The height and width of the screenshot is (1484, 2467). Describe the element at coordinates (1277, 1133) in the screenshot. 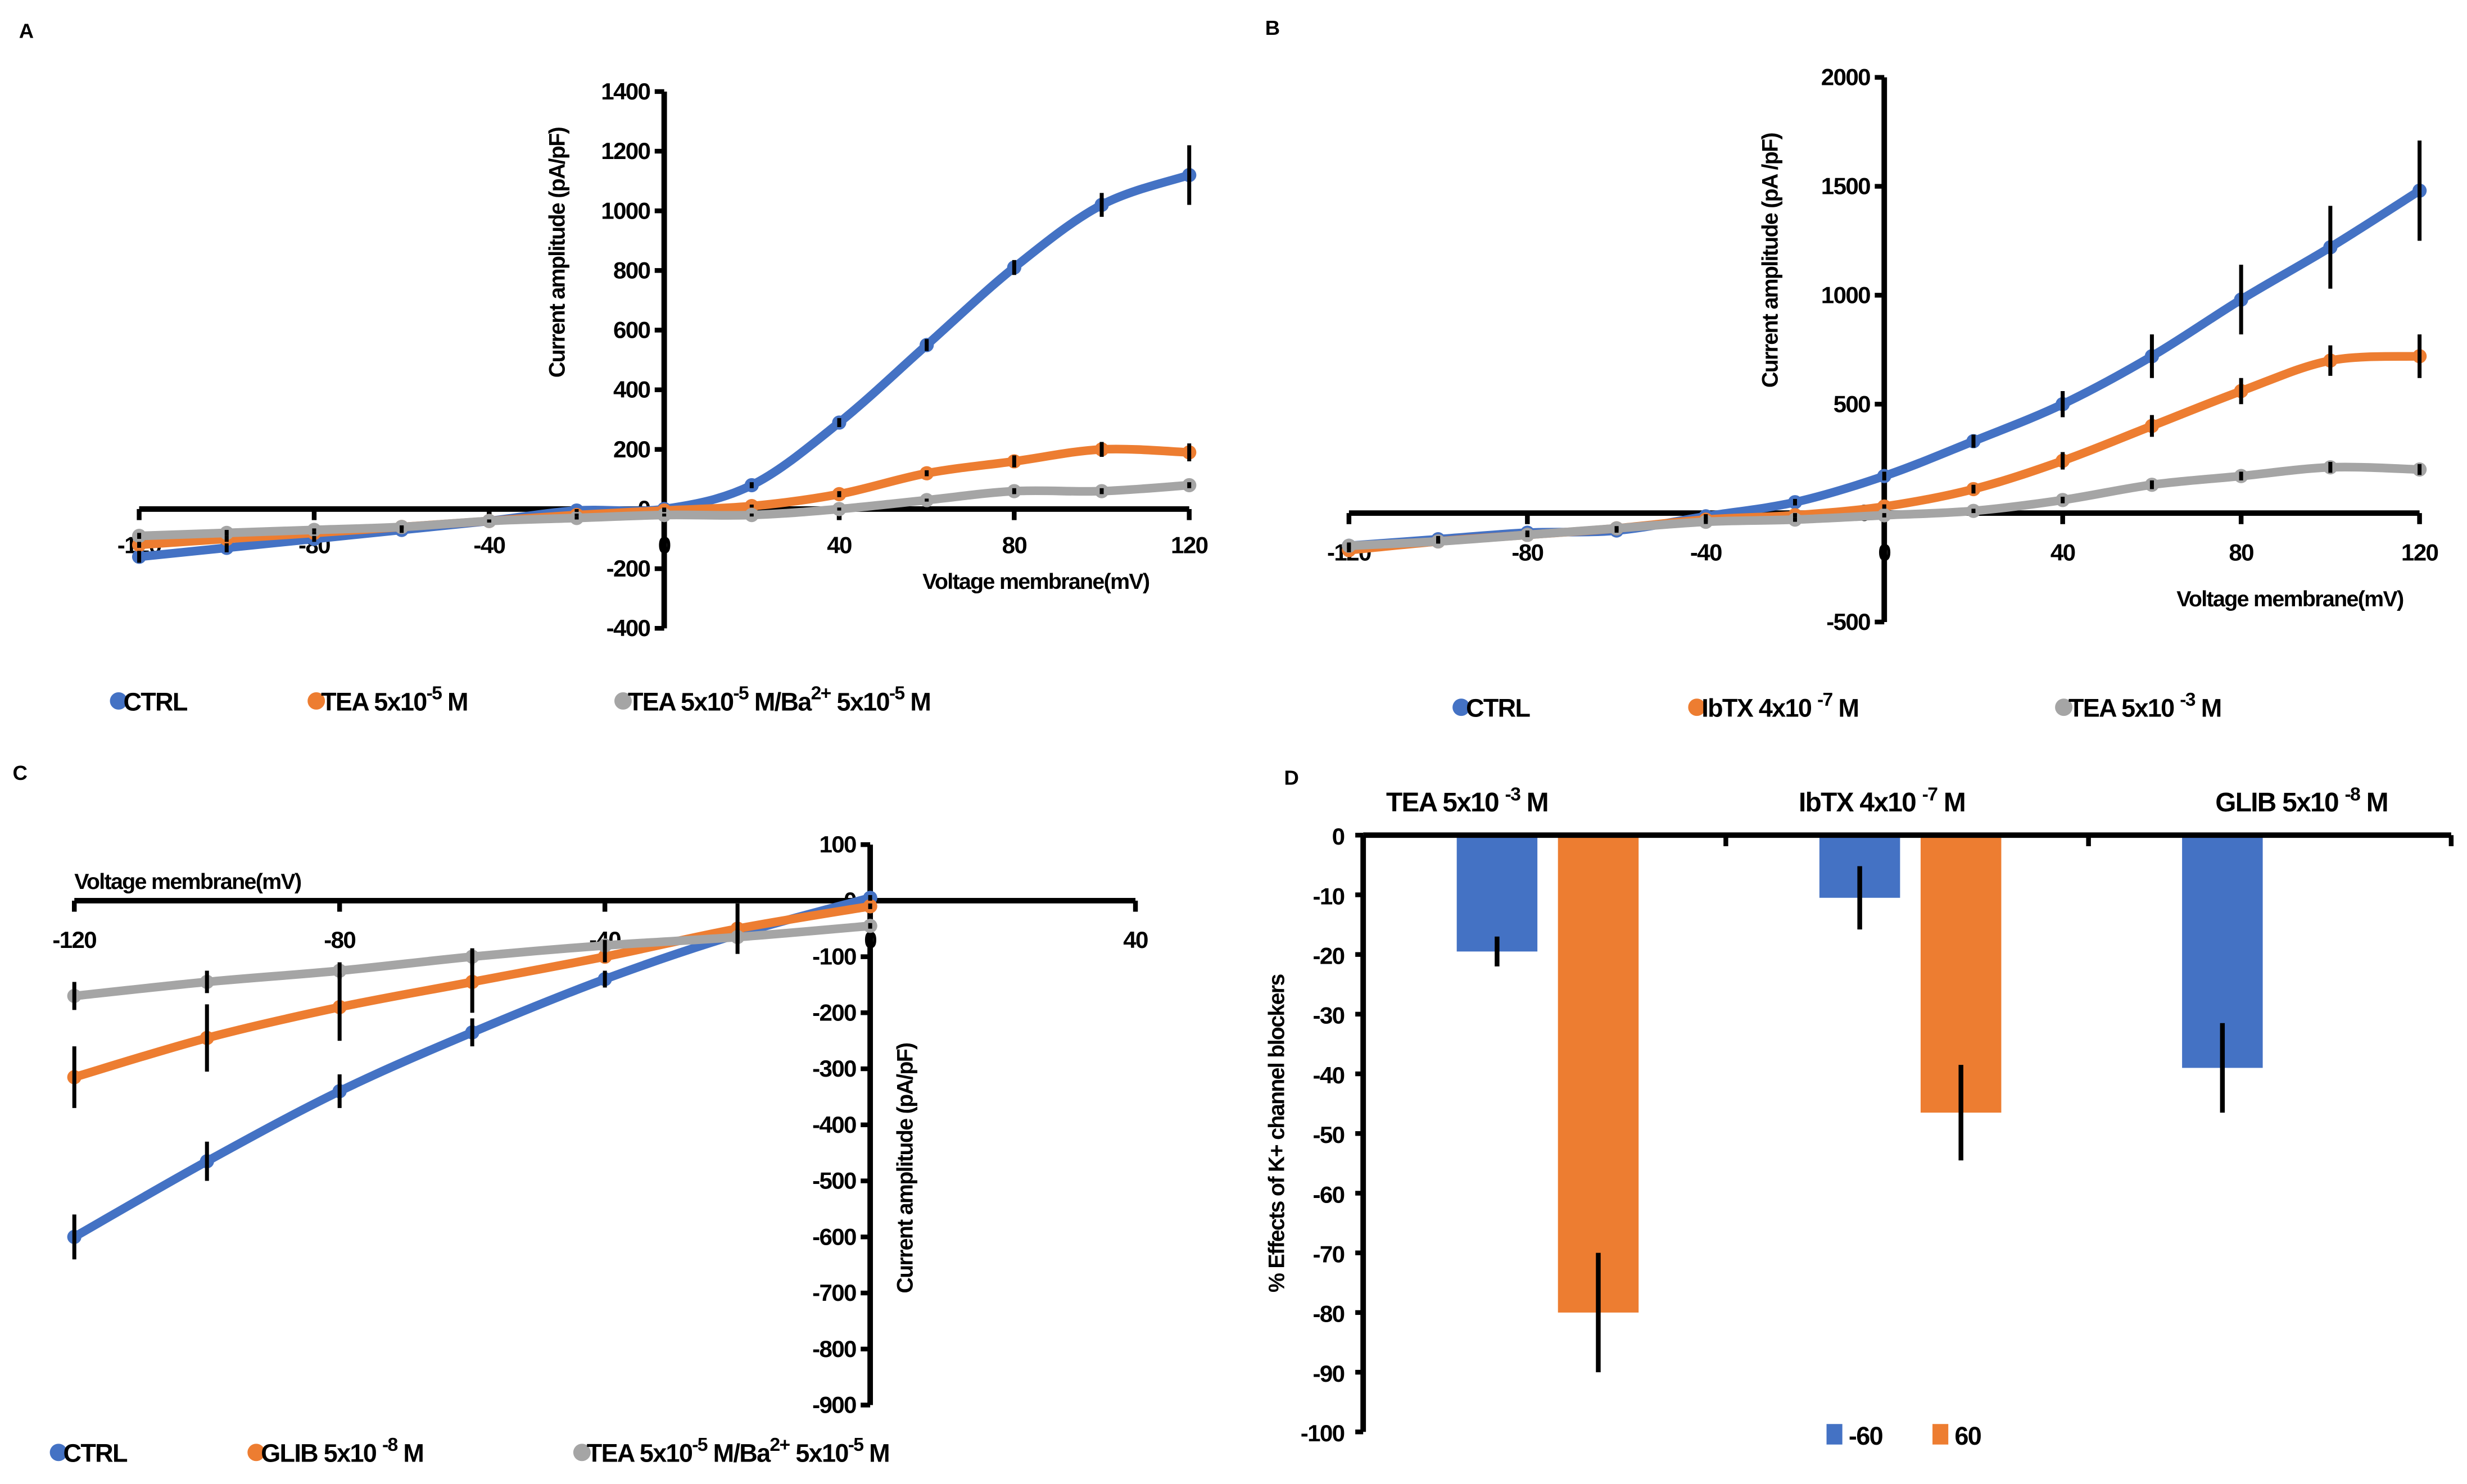

I see `y-axis-title: % Effects of K+ channel blockers` at that location.